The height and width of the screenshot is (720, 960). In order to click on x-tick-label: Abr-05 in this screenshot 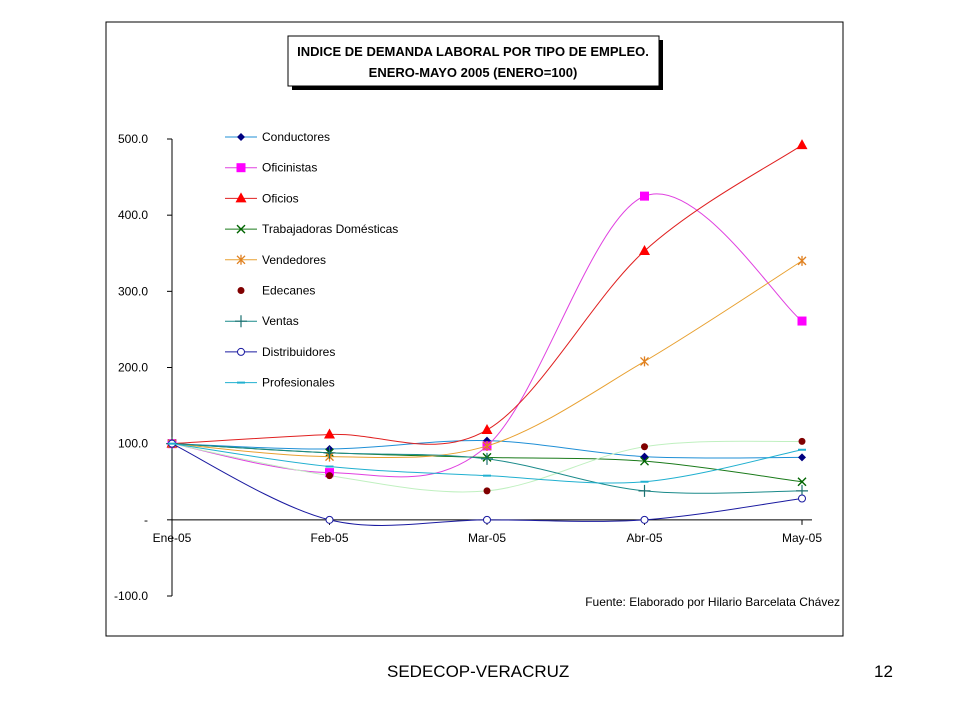, I will do `click(644, 538)`.